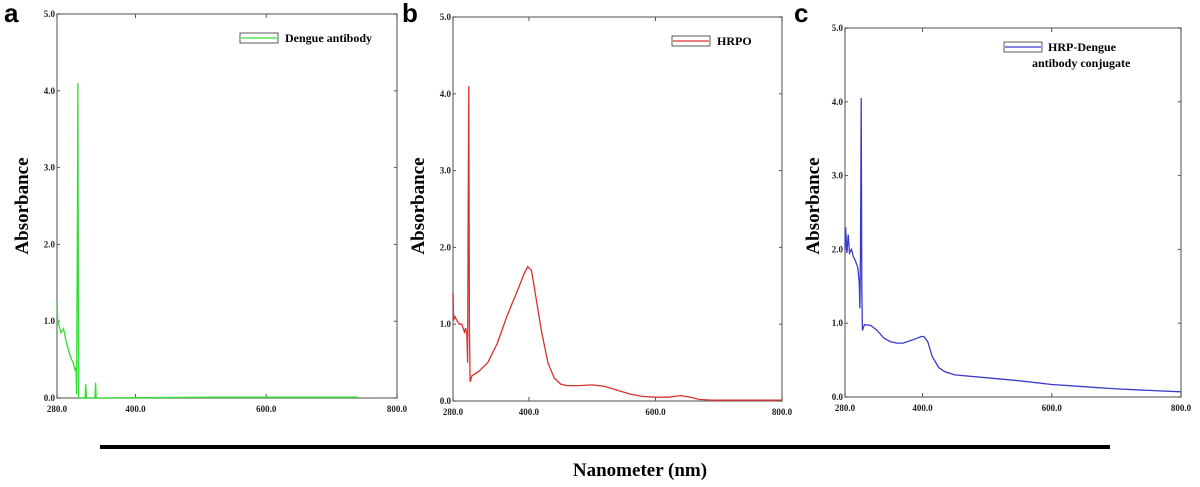 The image size is (1200, 487). Describe the element at coordinates (640, 470) in the screenshot. I see `shared-x-axis-label: Nanometer (nm)` at that location.